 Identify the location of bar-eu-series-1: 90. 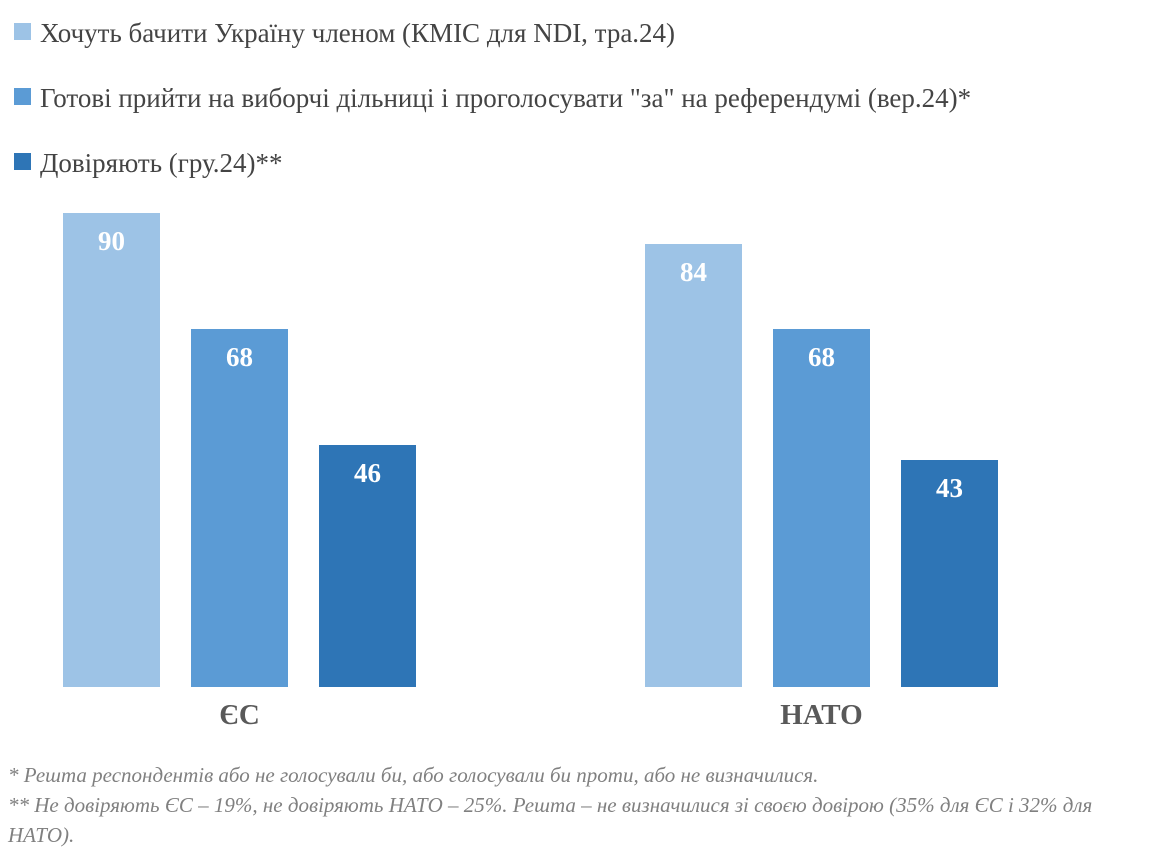
(111, 450).